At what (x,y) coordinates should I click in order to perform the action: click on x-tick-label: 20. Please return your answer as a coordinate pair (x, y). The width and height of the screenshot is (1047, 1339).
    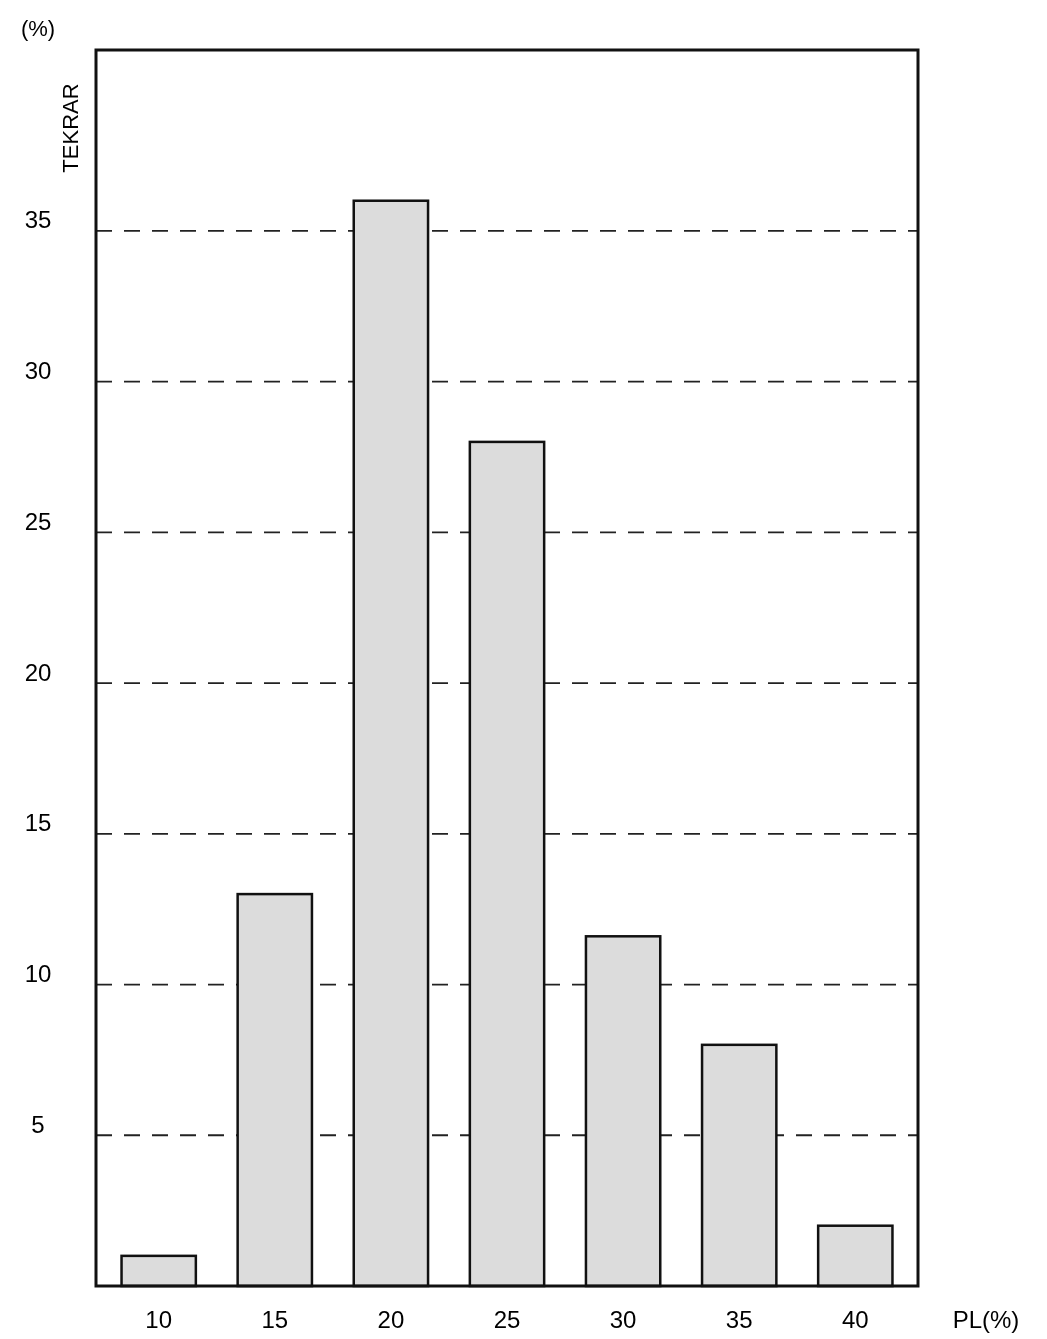
    Looking at the image, I should click on (391, 1319).